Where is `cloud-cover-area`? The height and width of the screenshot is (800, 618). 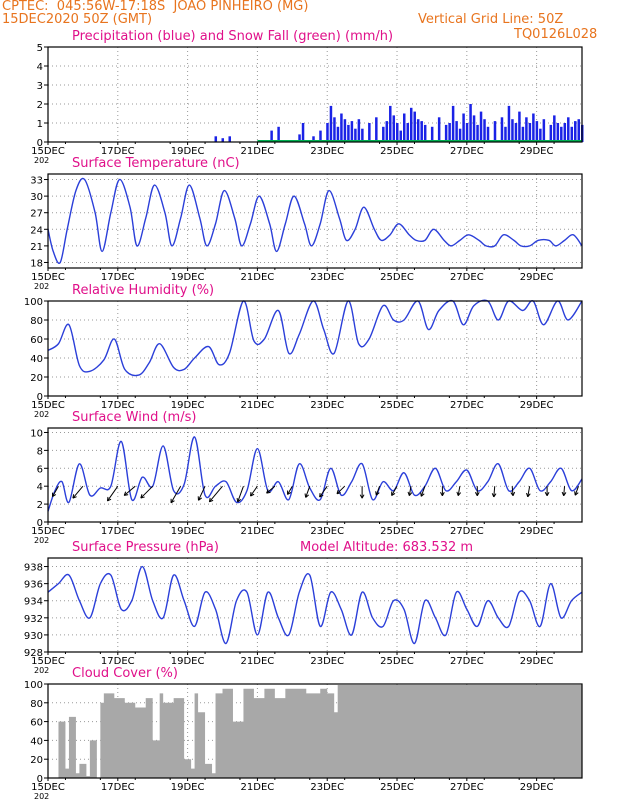 cloud-cover-area is located at coordinates (315, 731).